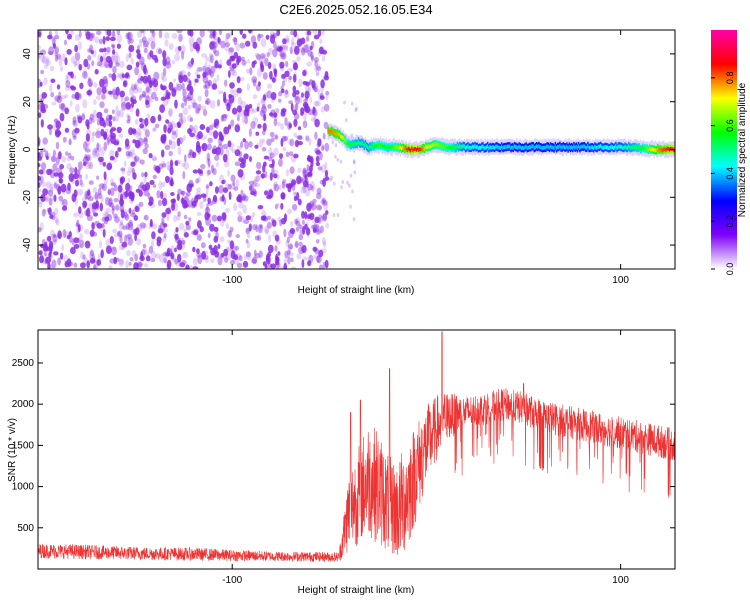 The width and height of the screenshot is (750, 605). I want to click on colorbar-ticks: 0.00.20.40.60.8, so click(723, 173).